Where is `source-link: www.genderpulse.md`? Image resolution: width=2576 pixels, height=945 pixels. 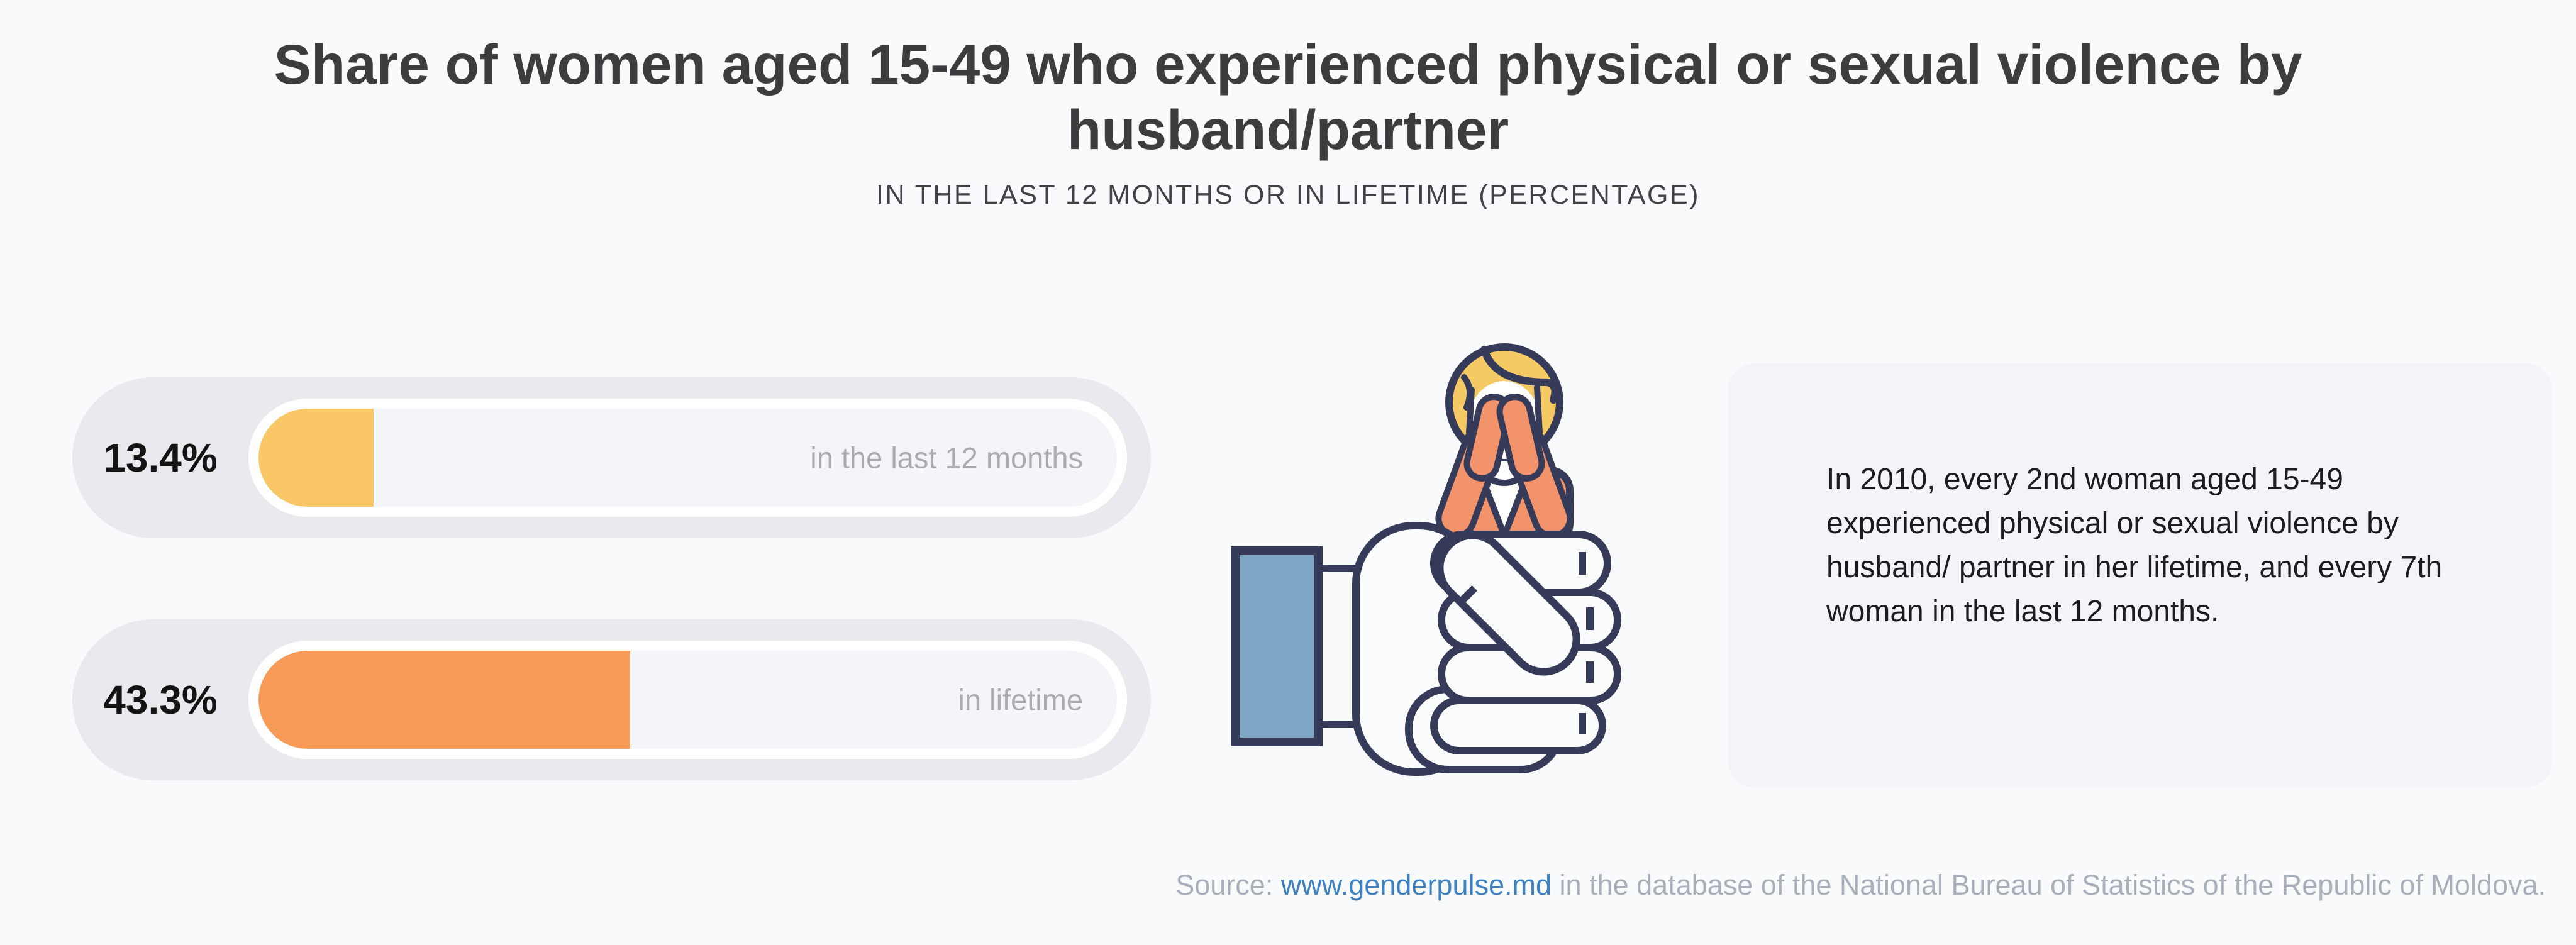
source-link: www.genderpulse.md is located at coordinates (1416, 885).